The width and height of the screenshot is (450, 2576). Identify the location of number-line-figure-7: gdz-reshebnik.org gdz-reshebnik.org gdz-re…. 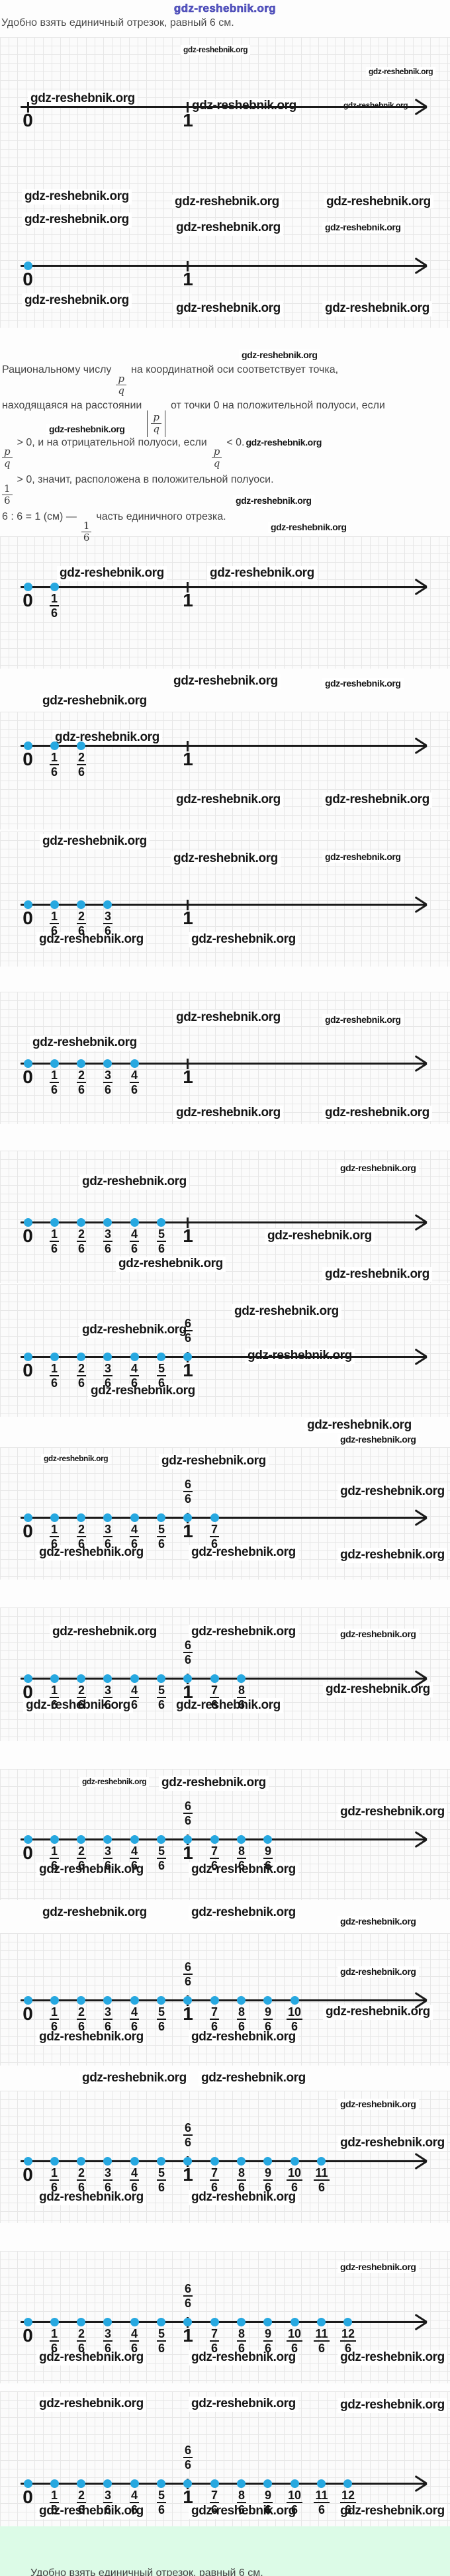
(225, 1217).